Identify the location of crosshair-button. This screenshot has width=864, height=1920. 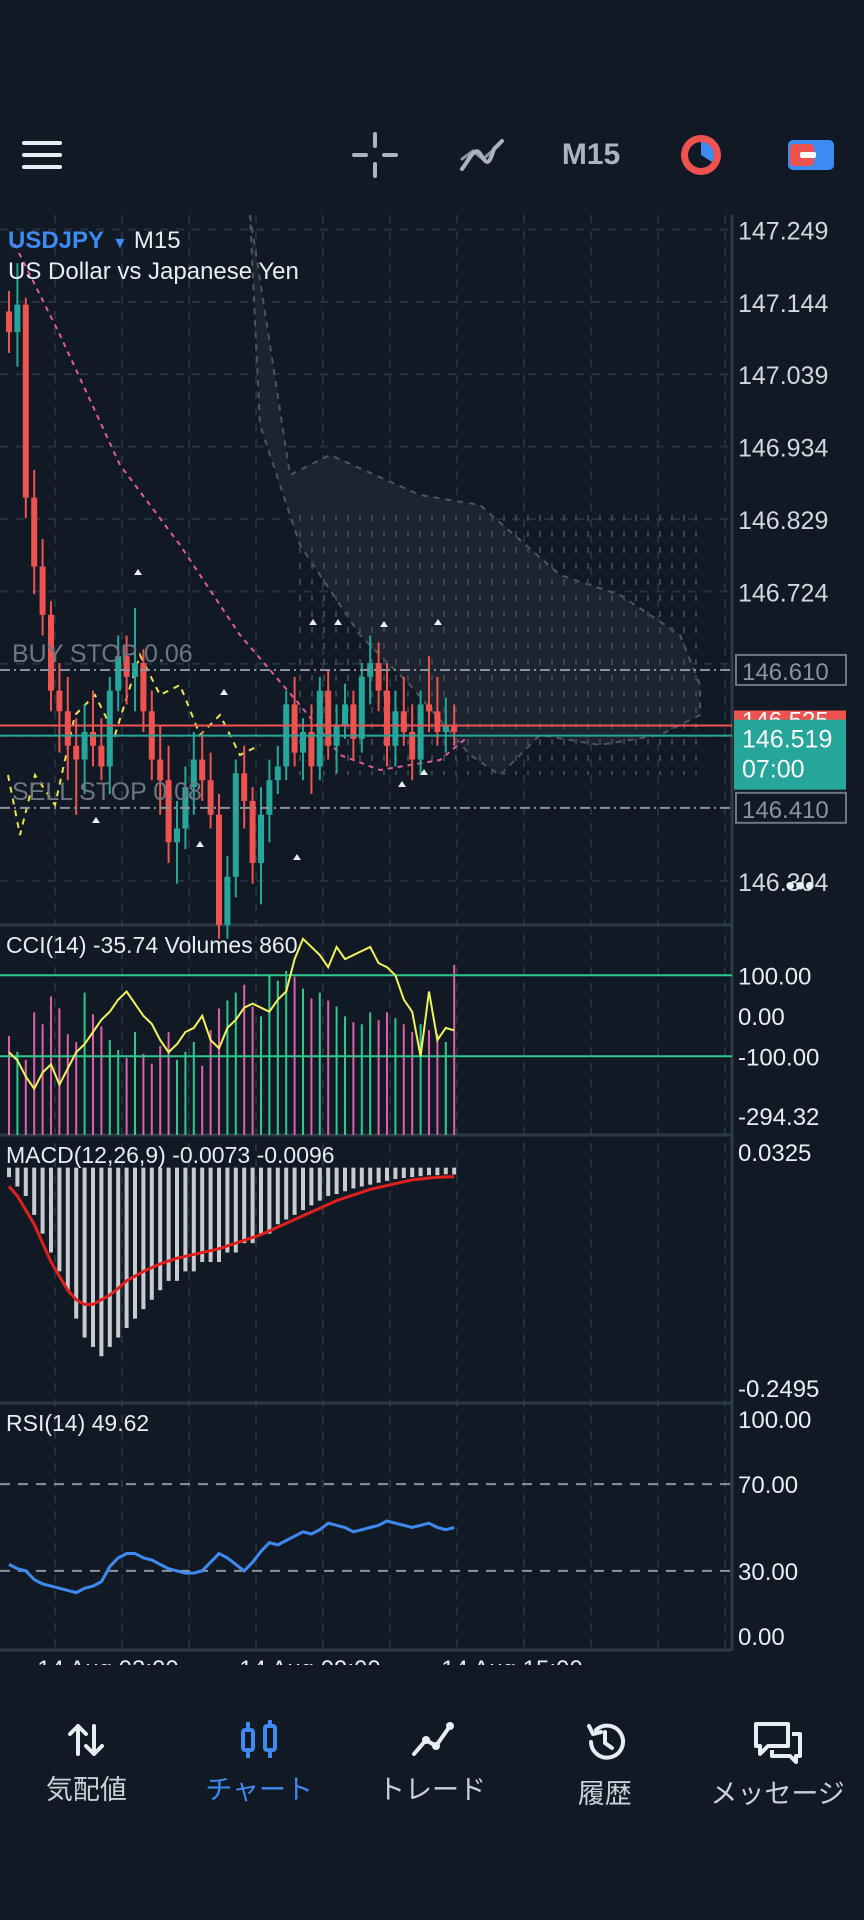
(375, 155).